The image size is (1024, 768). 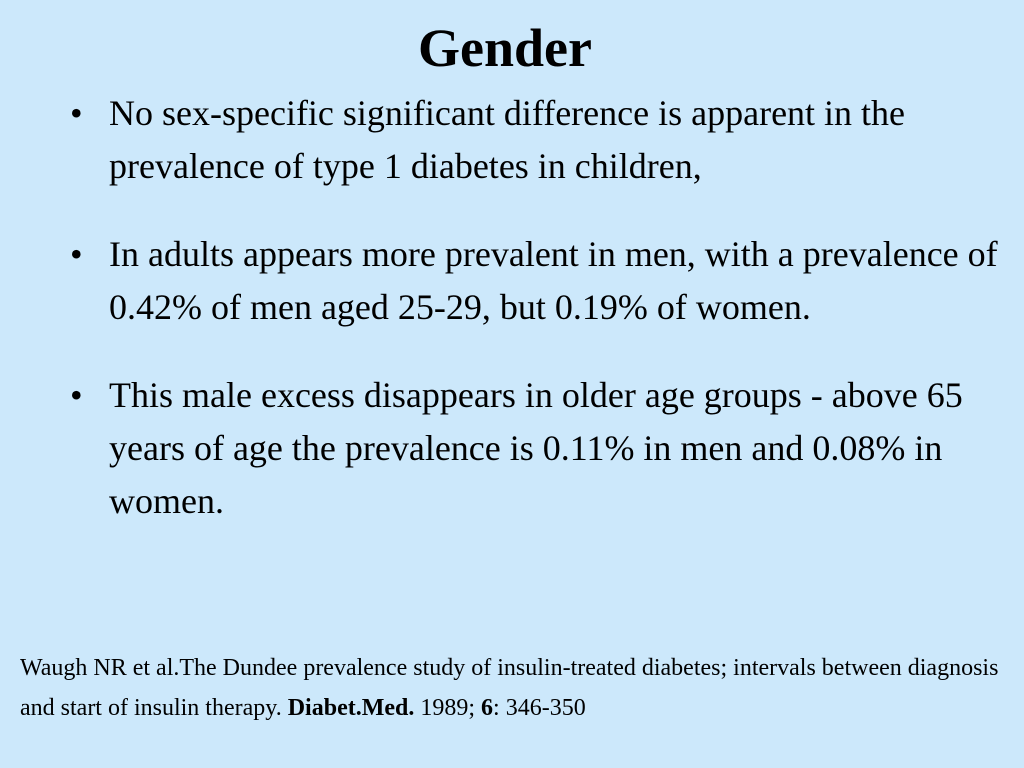 I want to click on slide-title: Gender, so click(x=505, y=48).